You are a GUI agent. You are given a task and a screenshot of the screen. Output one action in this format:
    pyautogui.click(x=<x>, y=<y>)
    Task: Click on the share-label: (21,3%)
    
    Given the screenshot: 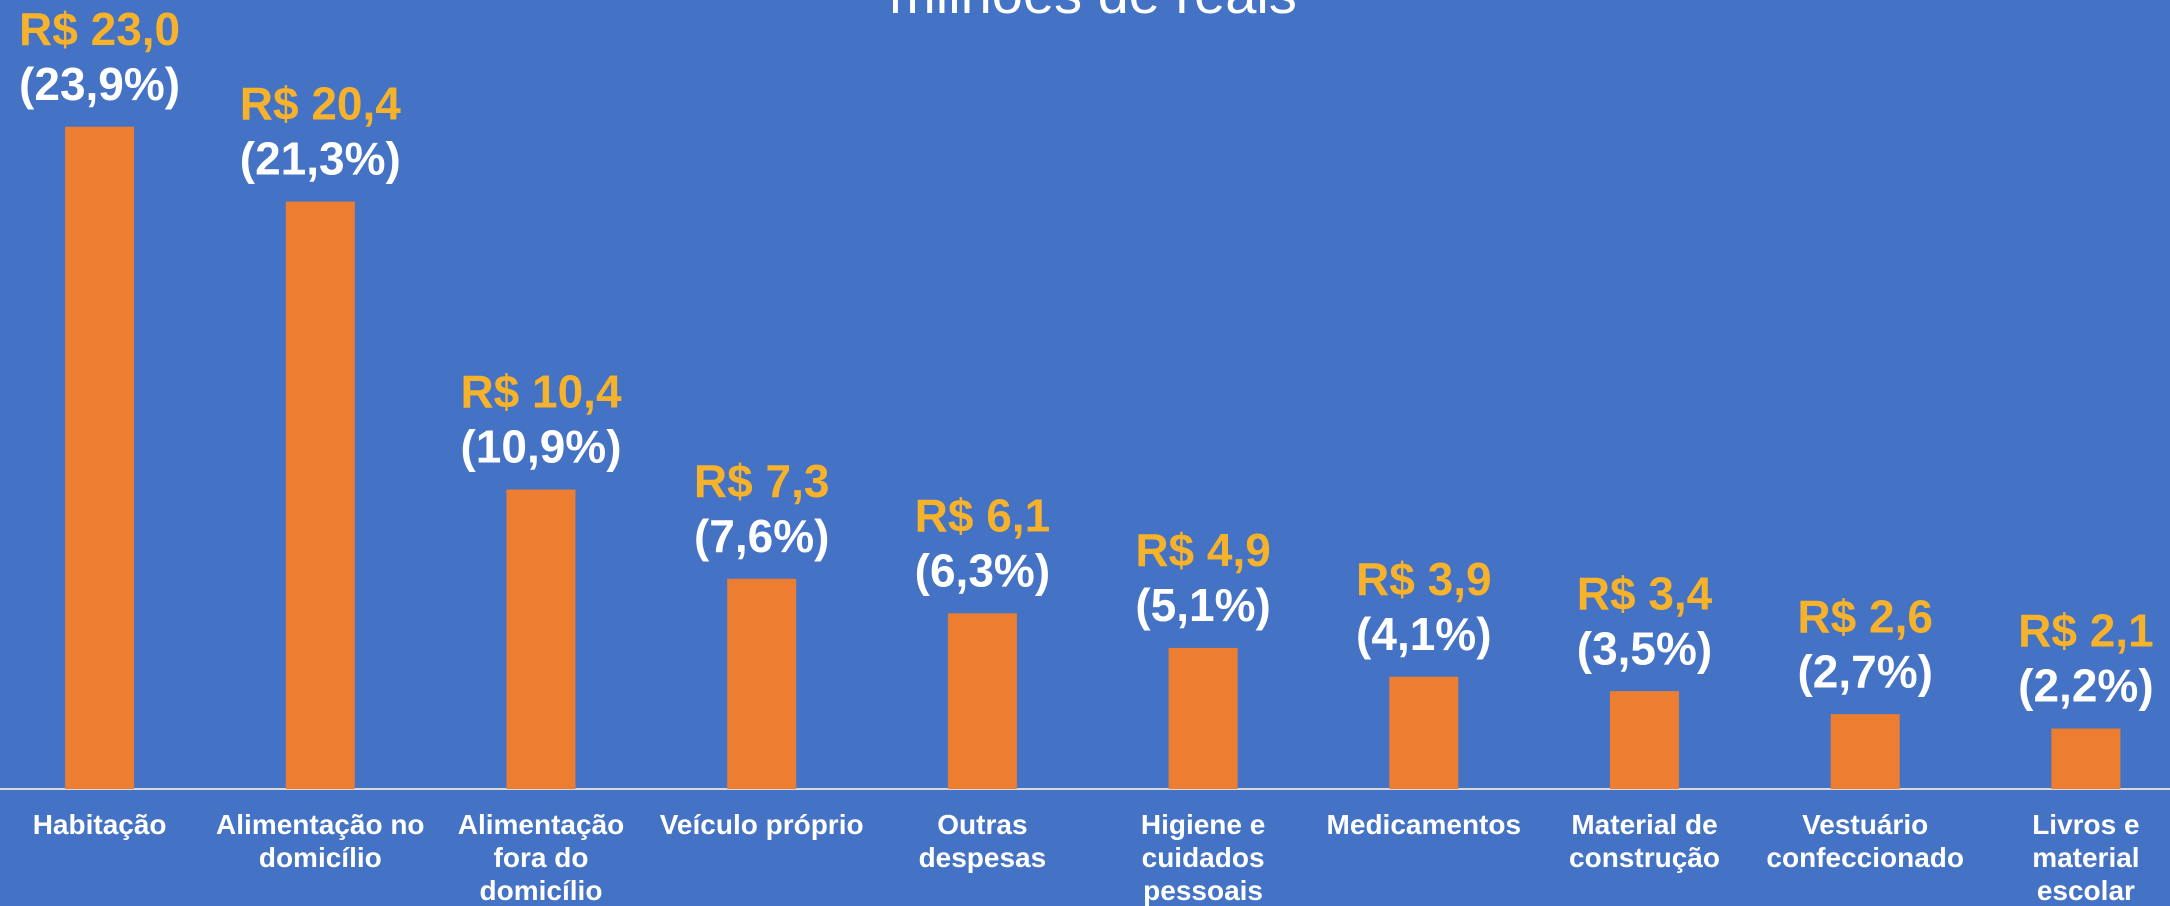 What is the action you would take?
    pyautogui.click(x=320, y=159)
    